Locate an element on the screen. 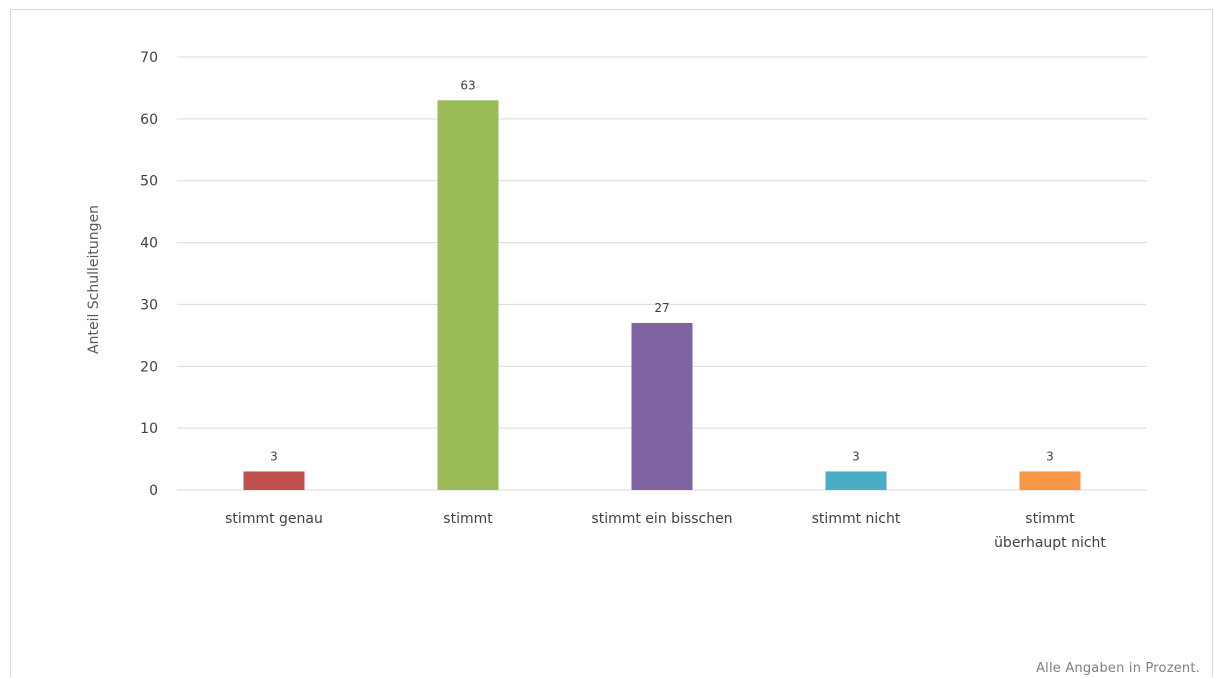 The height and width of the screenshot is (678, 1214). footnote: Alle Angaben in Prozent. is located at coordinates (1118, 668).